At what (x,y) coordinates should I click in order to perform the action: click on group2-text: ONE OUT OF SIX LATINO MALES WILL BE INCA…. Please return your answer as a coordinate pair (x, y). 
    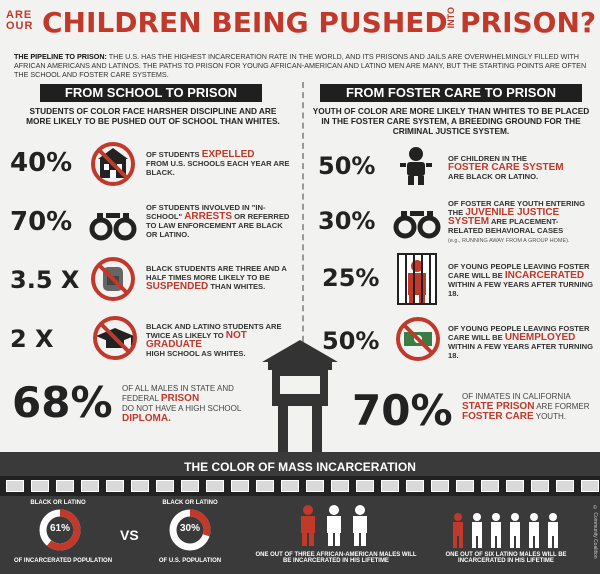
    Looking at the image, I should click on (506, 558).